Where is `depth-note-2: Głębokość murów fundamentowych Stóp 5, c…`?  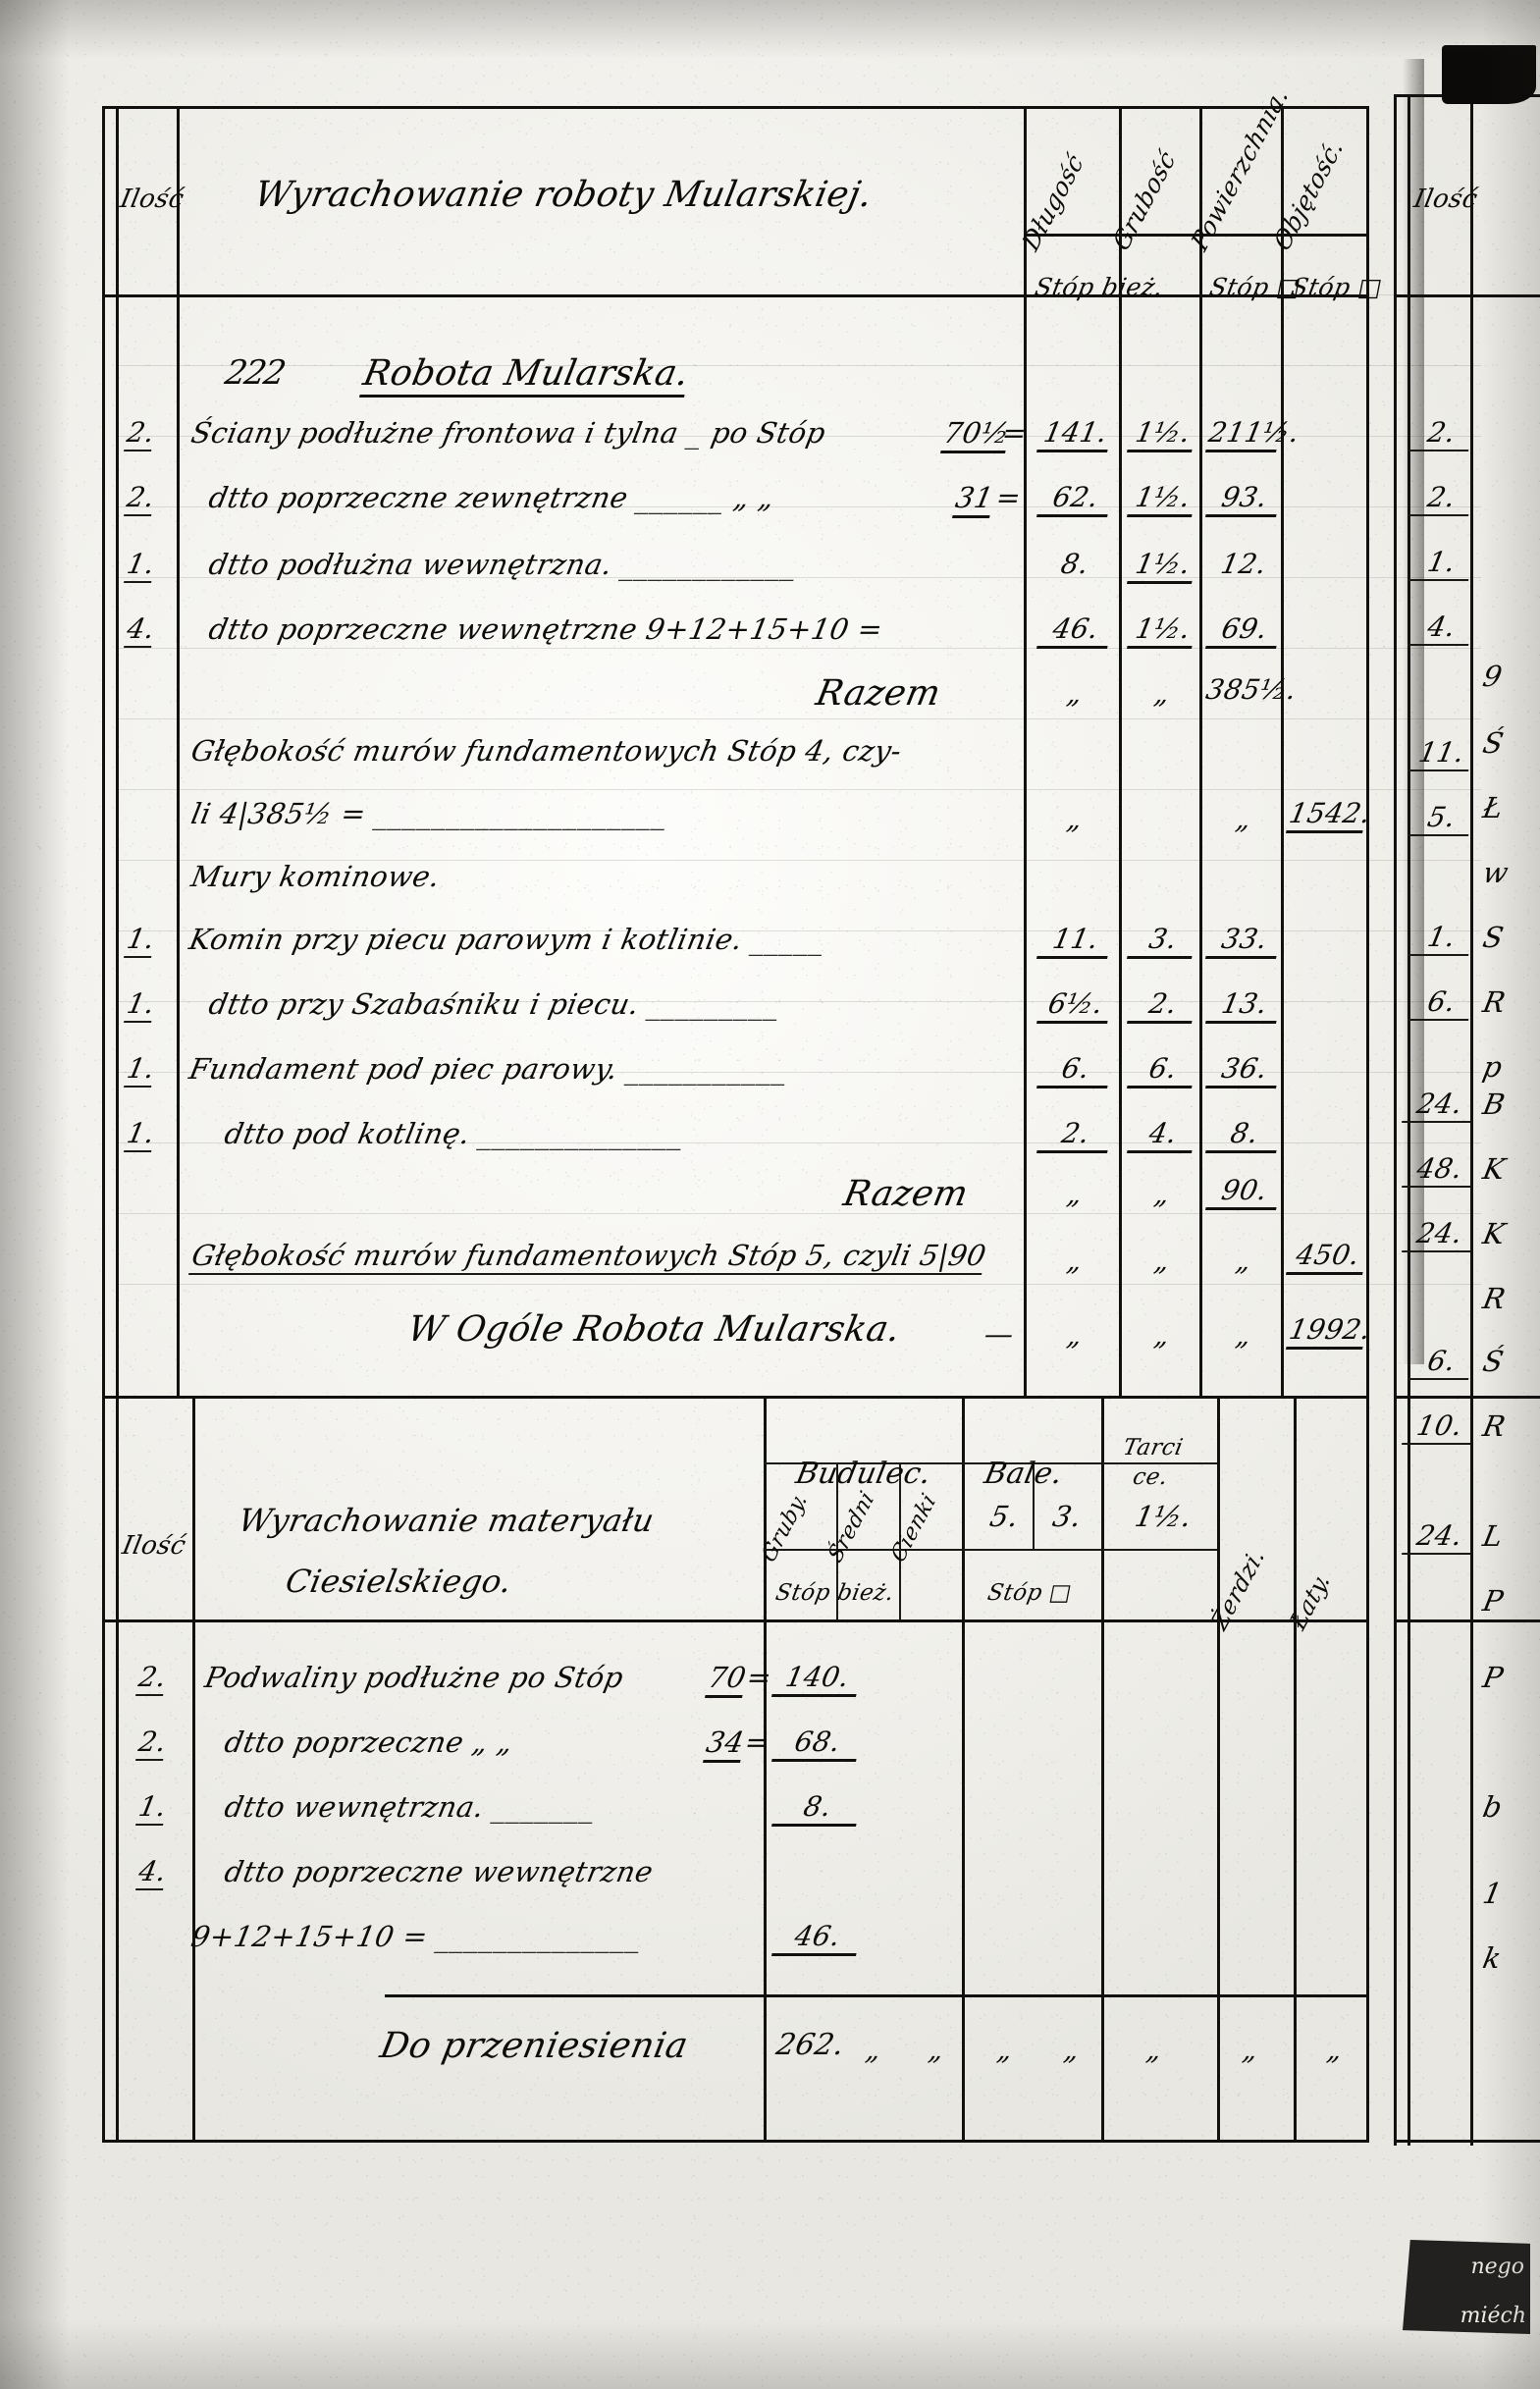 depth-note-2: Głębokość murów fundamentowych Stóp 5, c… is located at coordinates (589, 1257).